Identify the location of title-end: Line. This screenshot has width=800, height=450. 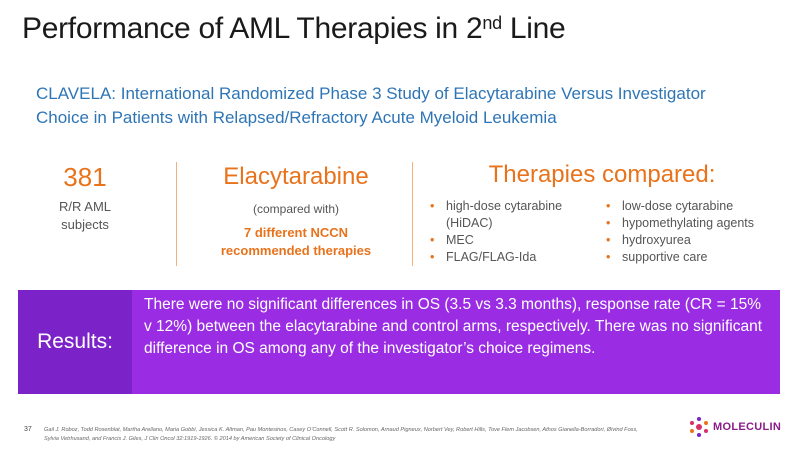
(533, 28).